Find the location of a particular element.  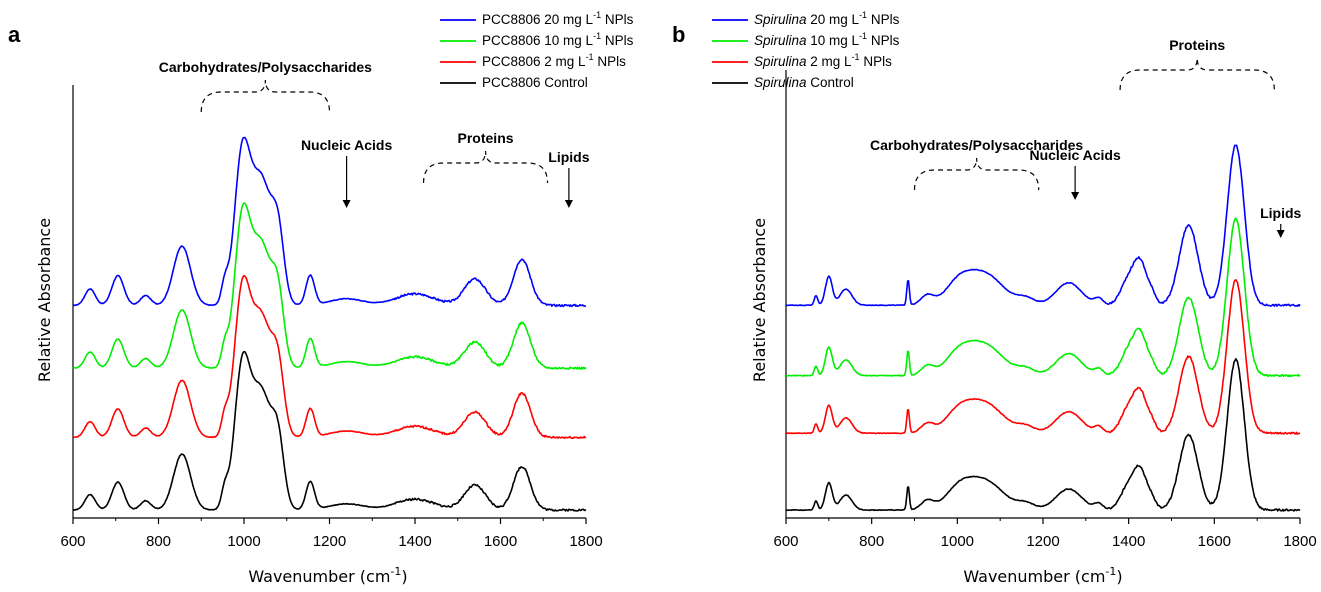

legend-label: Spirulina 10 mg L-1 NPls is located at coordinates (827, 39).